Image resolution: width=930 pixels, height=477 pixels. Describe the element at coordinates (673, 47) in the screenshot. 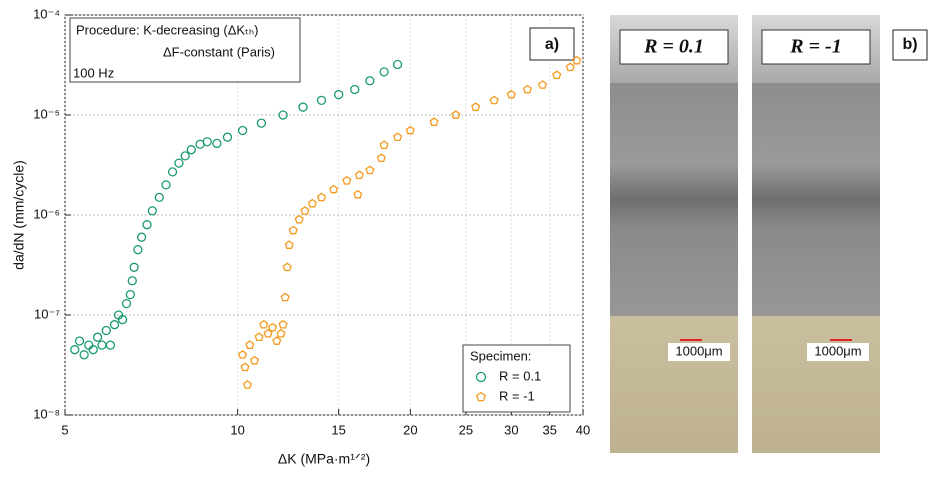

I see `photo-title: R = 0.1` at that location.